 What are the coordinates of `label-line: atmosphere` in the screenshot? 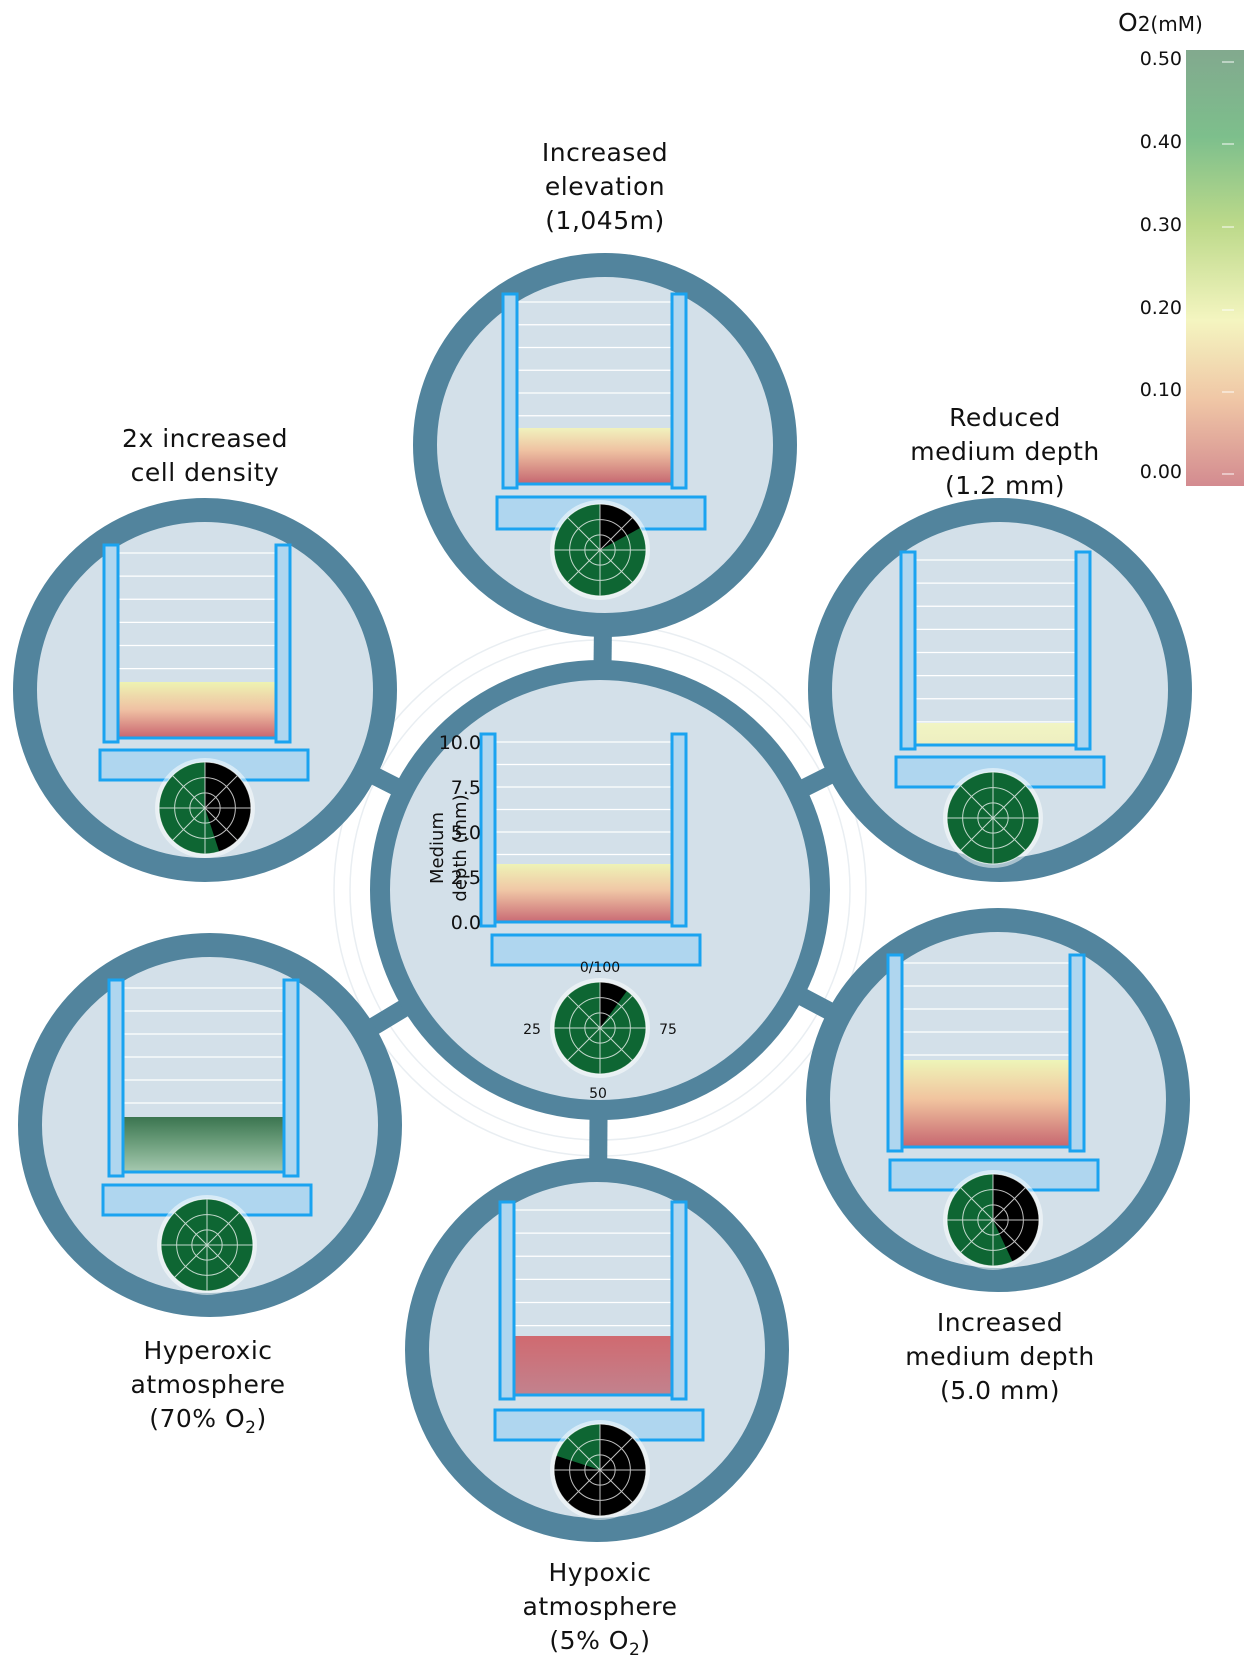 It's located at (208, 1384).